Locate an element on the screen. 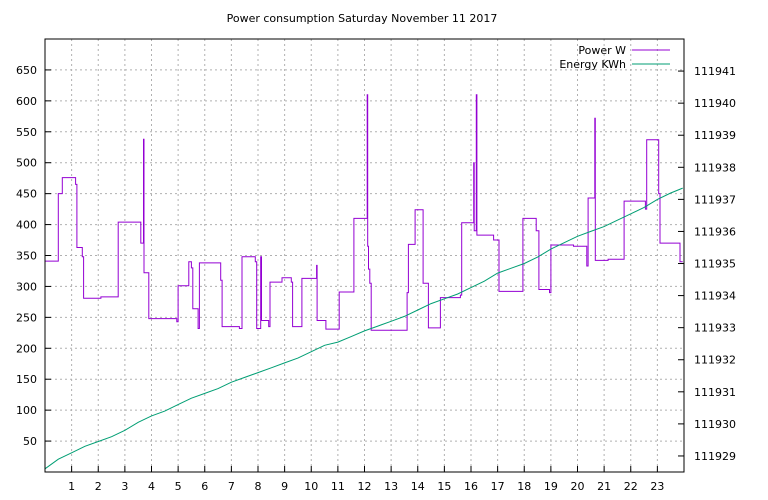 This screenshot has width=768, height=500. x-tick-label: 3 is located at coordinates (124, 486).